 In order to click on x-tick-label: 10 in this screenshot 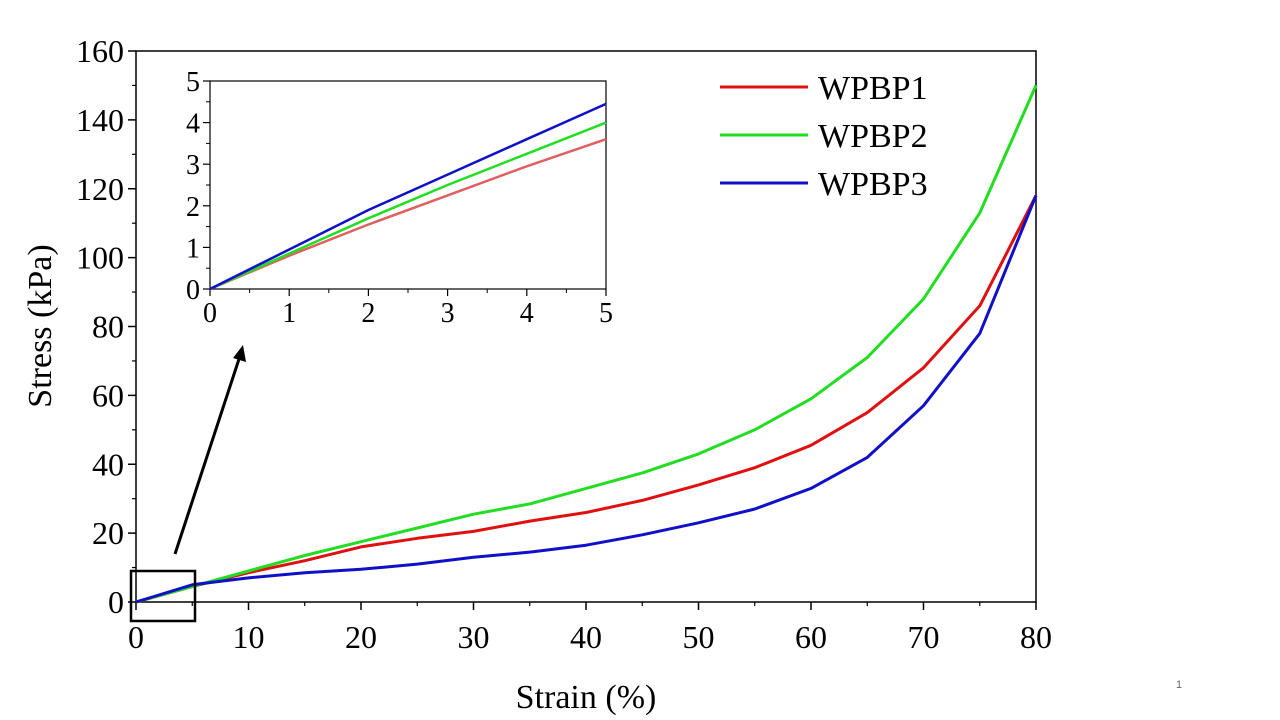, I will do `click(249, 637)`.